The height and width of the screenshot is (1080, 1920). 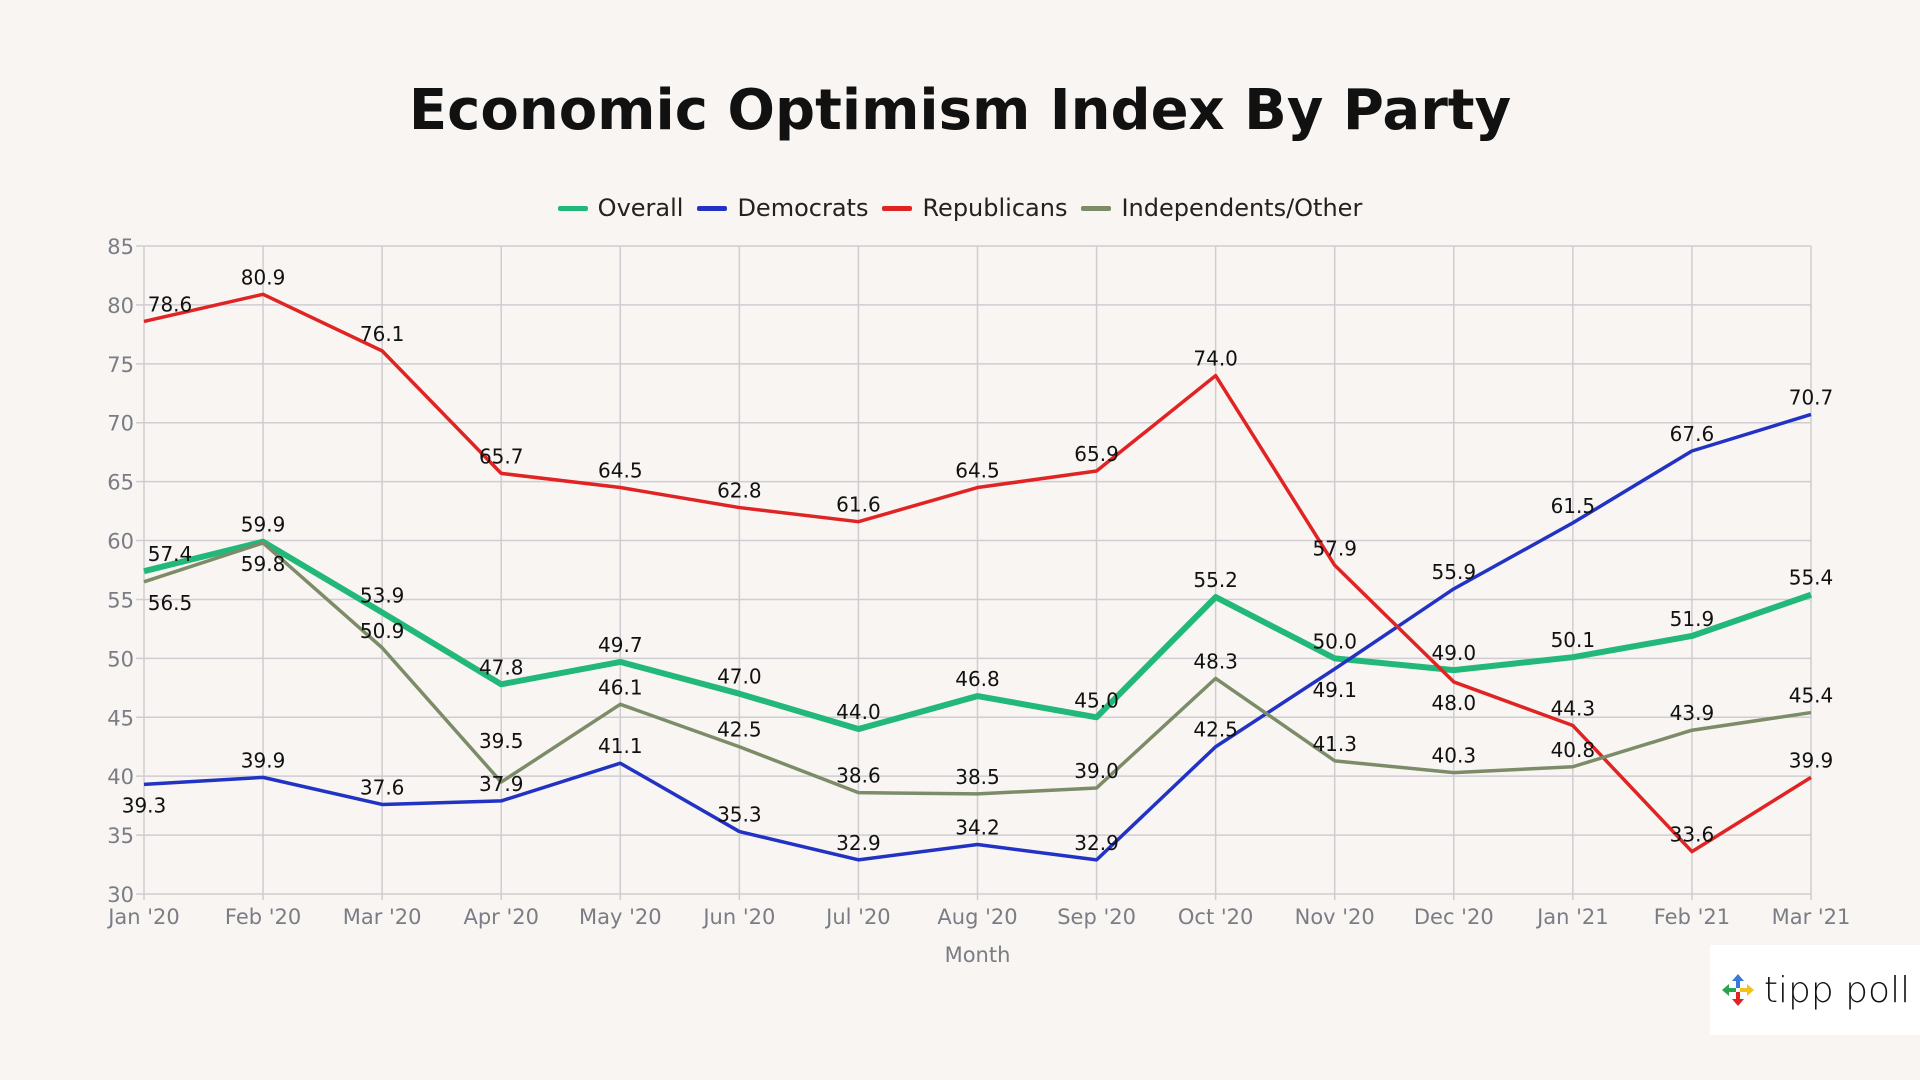 I want to click on x-tick-label: Dec '20, so click(x=1454, y=917).